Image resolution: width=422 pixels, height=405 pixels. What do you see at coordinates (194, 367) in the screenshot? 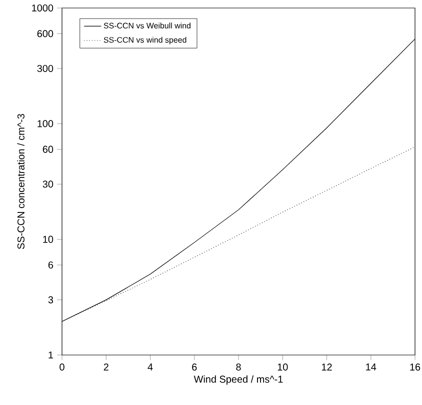
I see `x-tick-label: 6` at bounding box center [194, 367].